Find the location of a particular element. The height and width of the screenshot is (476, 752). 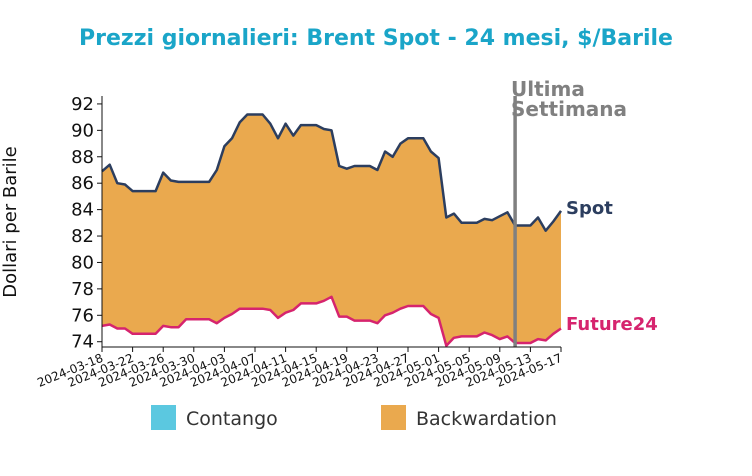

y-tick-label: 76 is located at coordinates (82, 315).